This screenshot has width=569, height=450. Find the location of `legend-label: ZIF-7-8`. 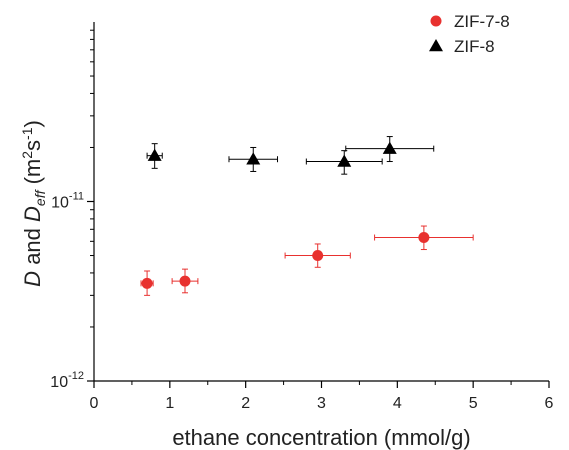

legend-label: ZIF-7-8 is located at coordinates (482, 21).